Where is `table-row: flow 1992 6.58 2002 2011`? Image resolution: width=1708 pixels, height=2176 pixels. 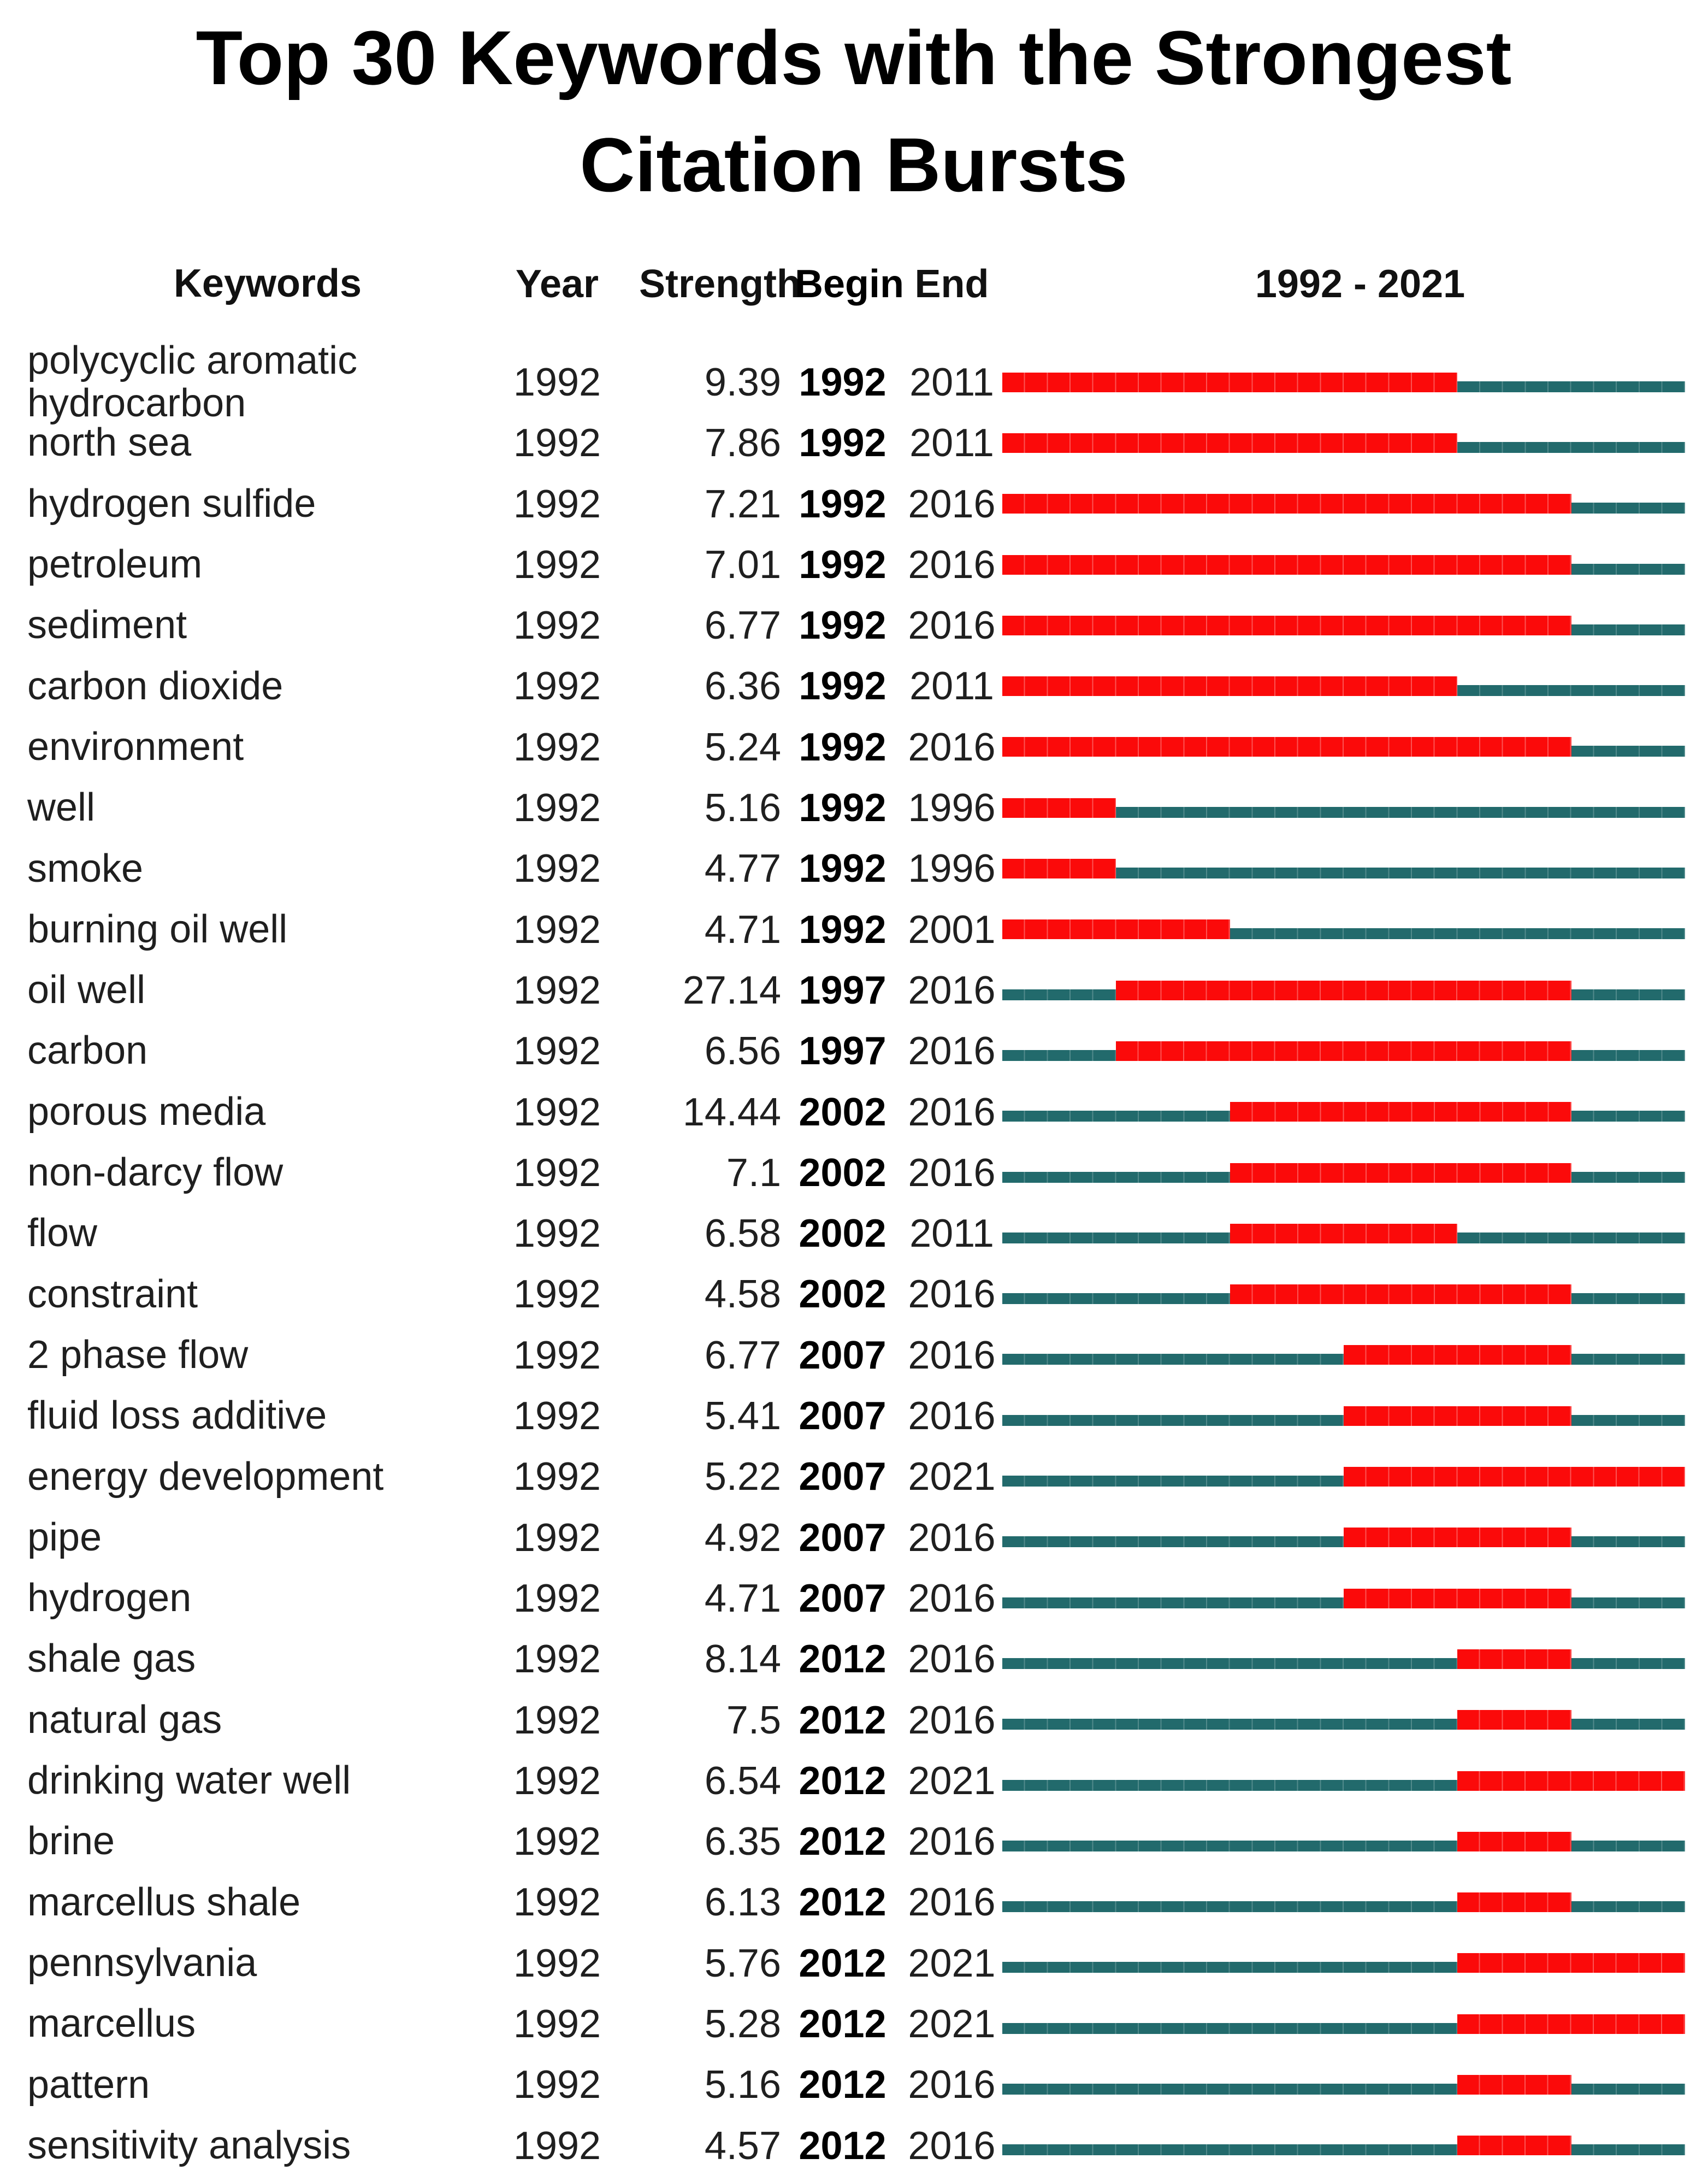
table-row: flow 1992 6.58 2002 2011 is located at coordinates (854, 1234).